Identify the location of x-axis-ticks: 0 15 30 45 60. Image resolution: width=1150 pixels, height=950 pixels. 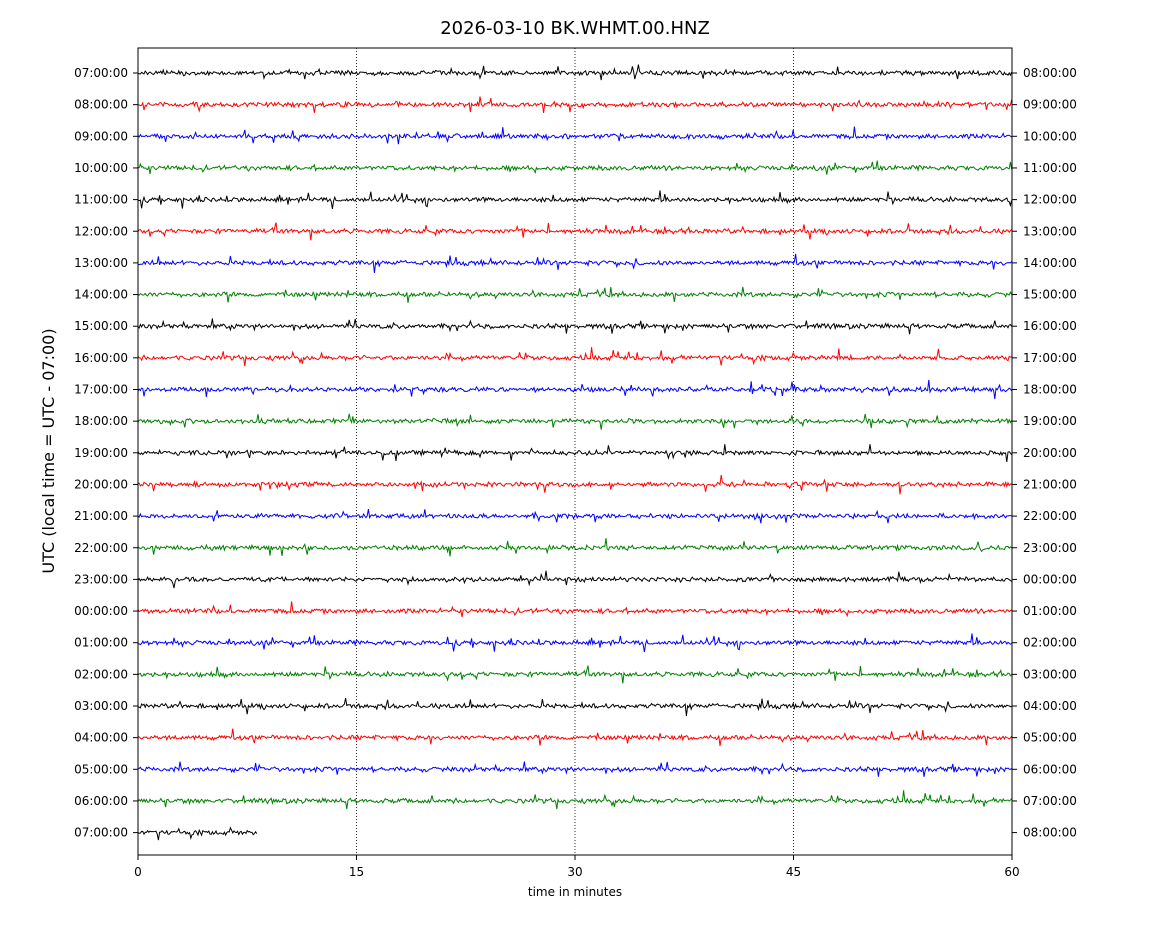
(577, 867).